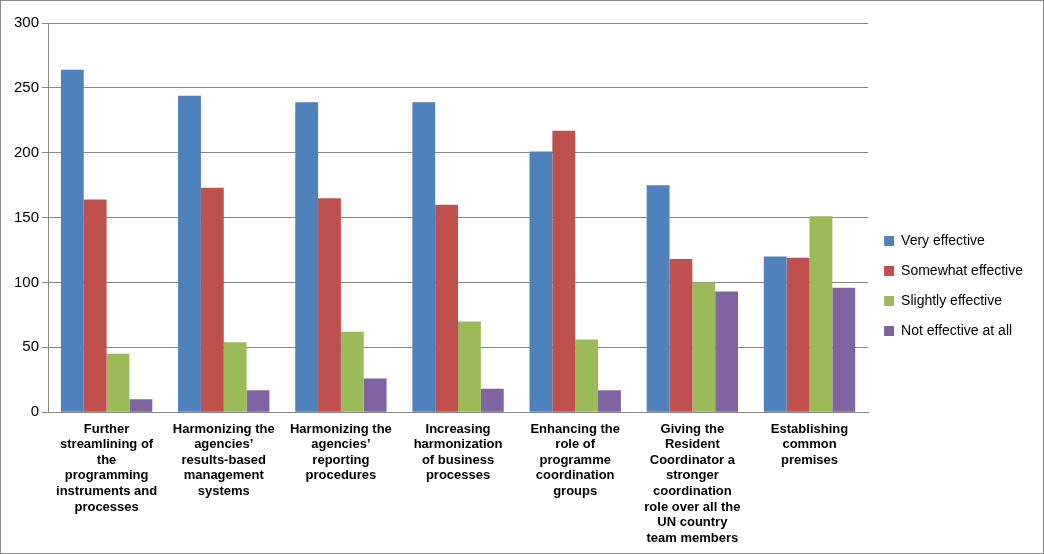 The width and height of the screenshot is (1044, 554). Describe the element at coordinates (27, 87) in the screenshot. I see `y-tick-label: 250` at that location.